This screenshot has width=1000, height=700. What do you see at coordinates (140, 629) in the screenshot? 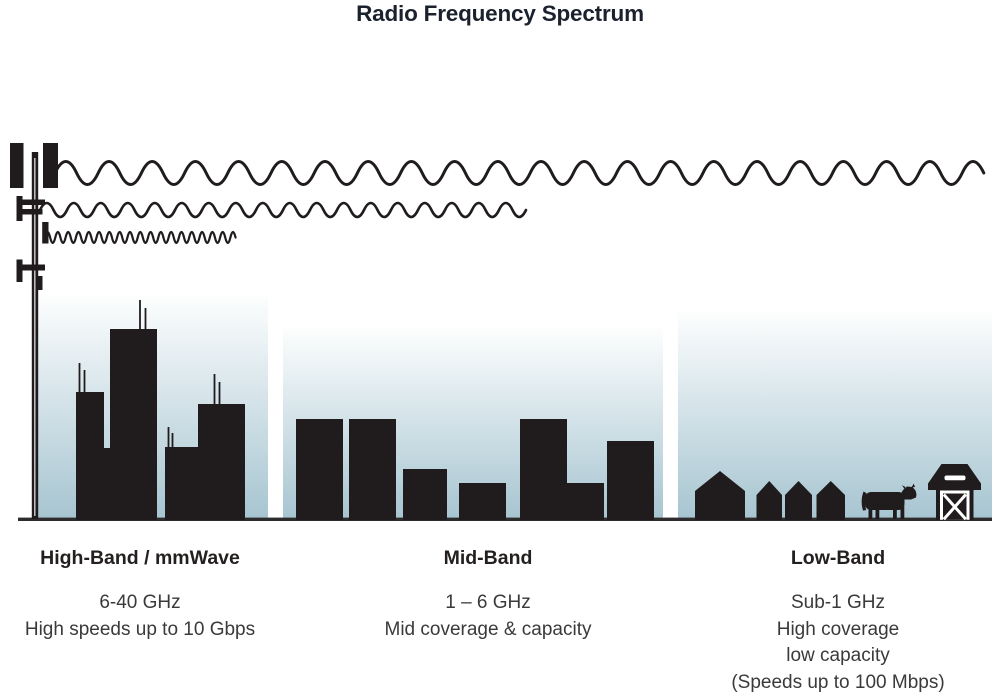
I see `high-band-description: High speeds up to 10 Gbps` at bounding box center [140, 629].